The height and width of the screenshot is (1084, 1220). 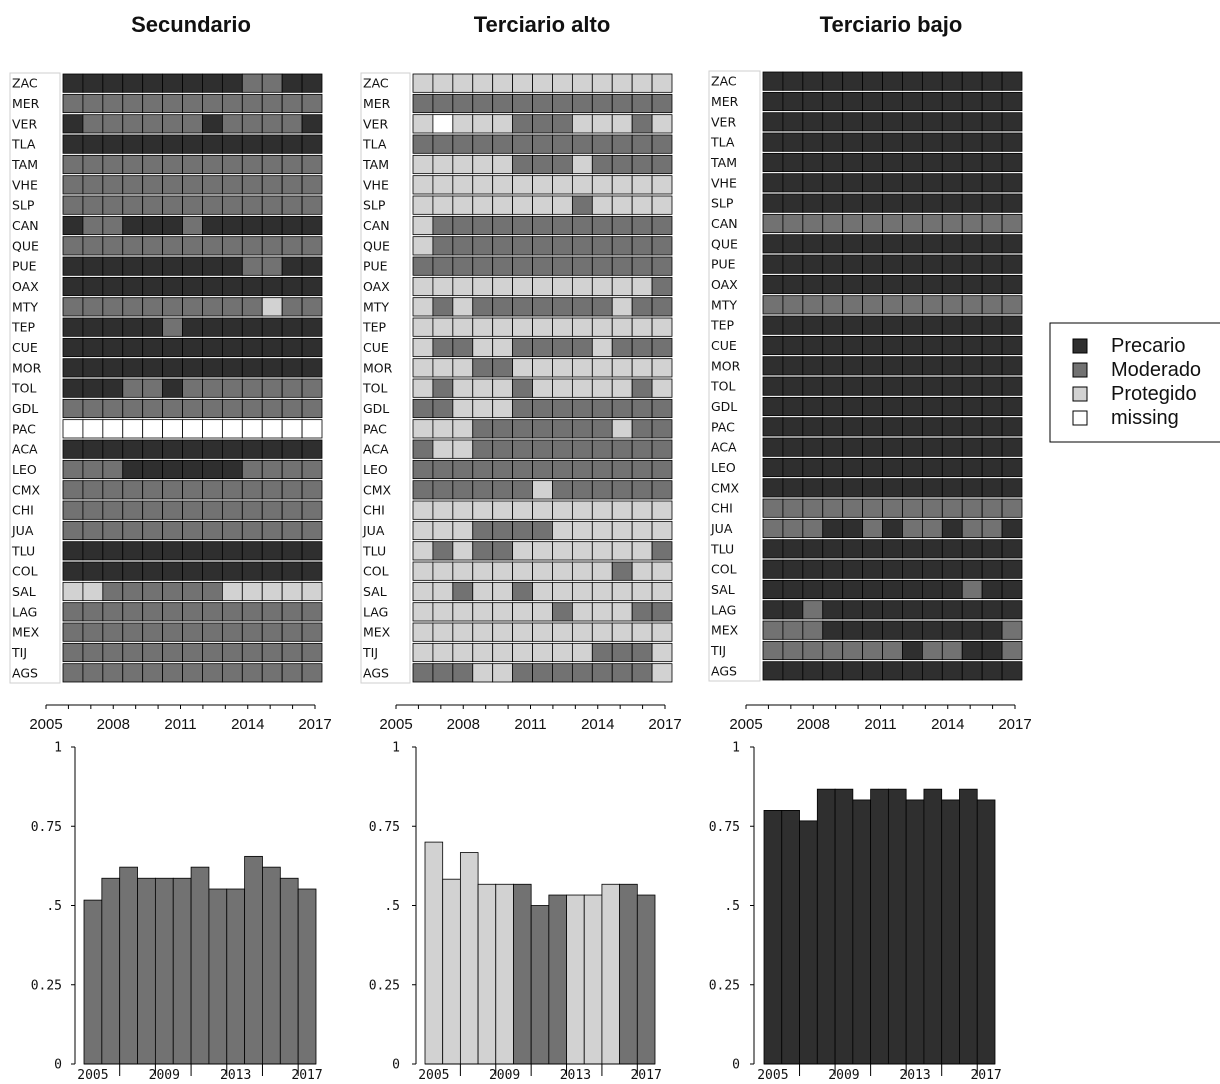 What do you see at coordinates (662, 185) in the screenshot?
I see `cell-terciario-alto-vhe-2017` at bounding box center [662, 185].